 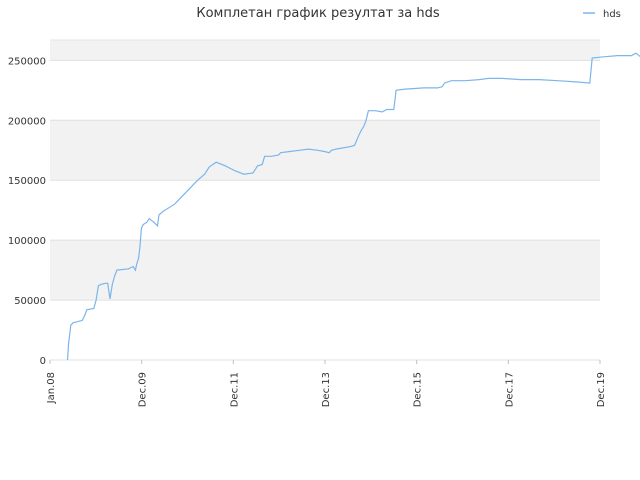 I want to click on legend: hds, so click(x=602, y=14).